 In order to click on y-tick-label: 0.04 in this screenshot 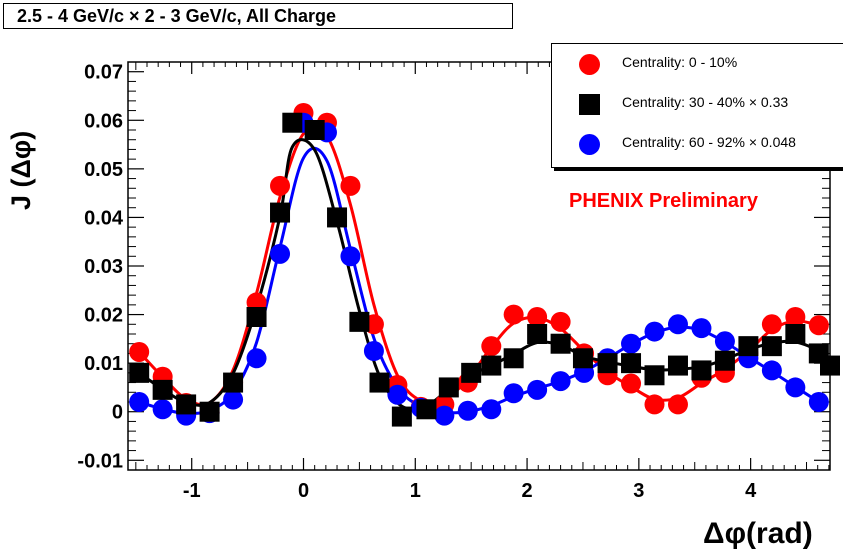, I will do `click(104, 218)`.